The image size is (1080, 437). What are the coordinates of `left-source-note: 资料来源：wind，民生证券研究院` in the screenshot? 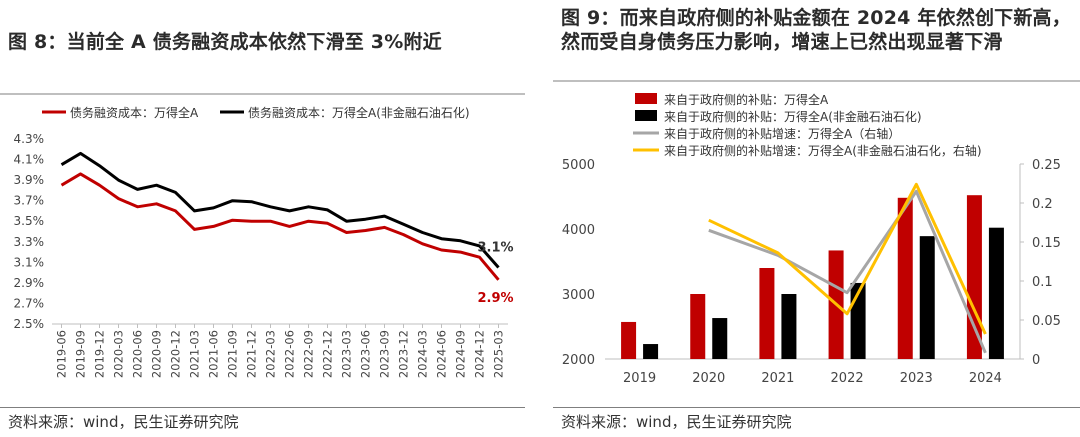 It's located at (123, 422).